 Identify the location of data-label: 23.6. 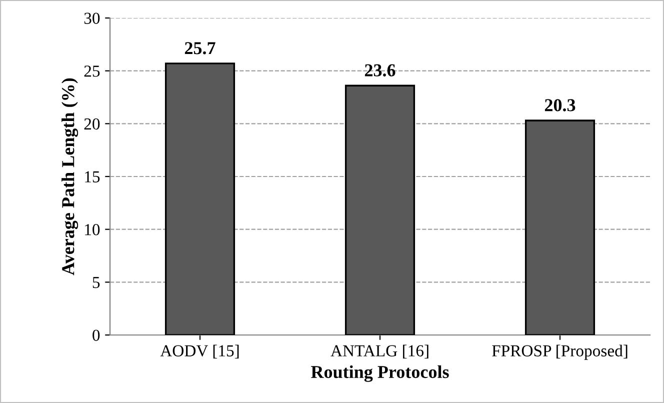
(380, 70).